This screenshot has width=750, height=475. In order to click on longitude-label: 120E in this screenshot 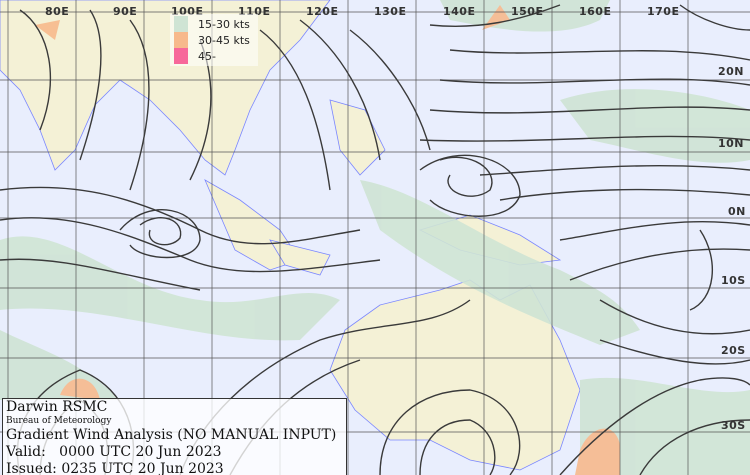, I will do `click(322, 11)`.